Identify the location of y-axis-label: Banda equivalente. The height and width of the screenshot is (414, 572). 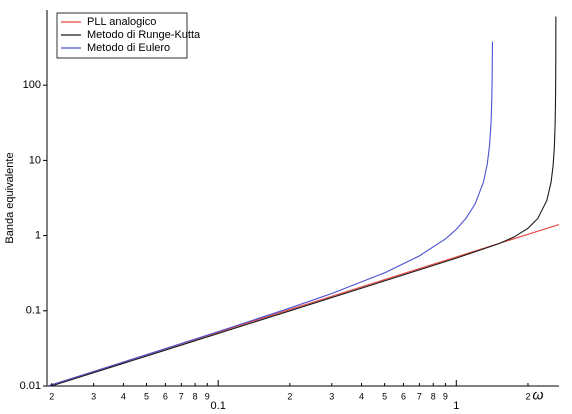
(10, 197).